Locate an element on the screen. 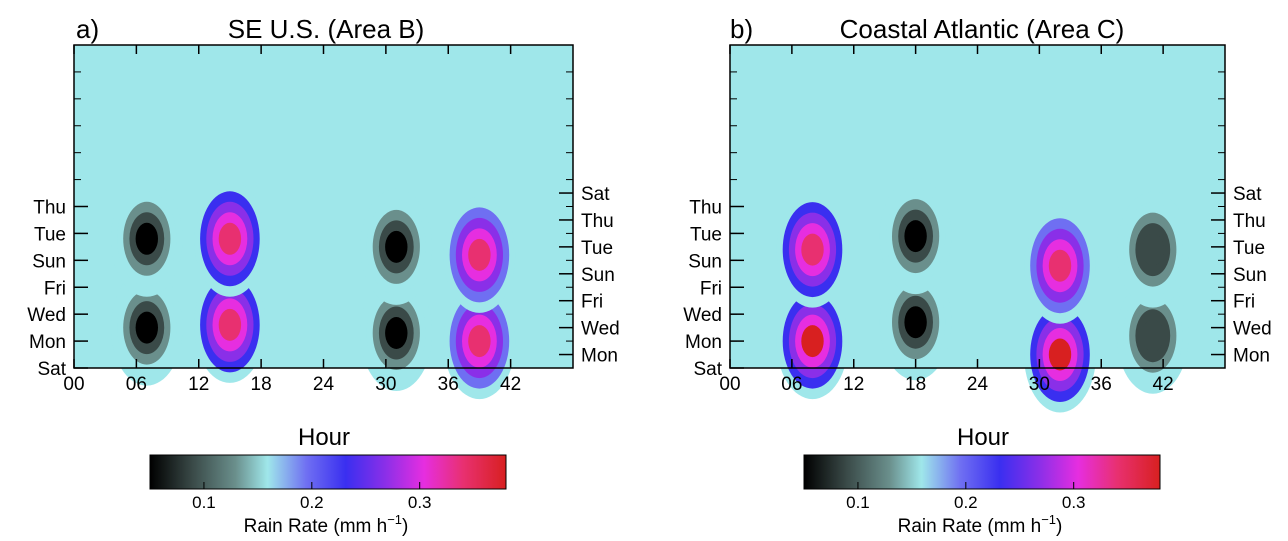 The width and height of the screenshot is (1288, 541). panel-b-colorbar is located at coordinates (982, 472).